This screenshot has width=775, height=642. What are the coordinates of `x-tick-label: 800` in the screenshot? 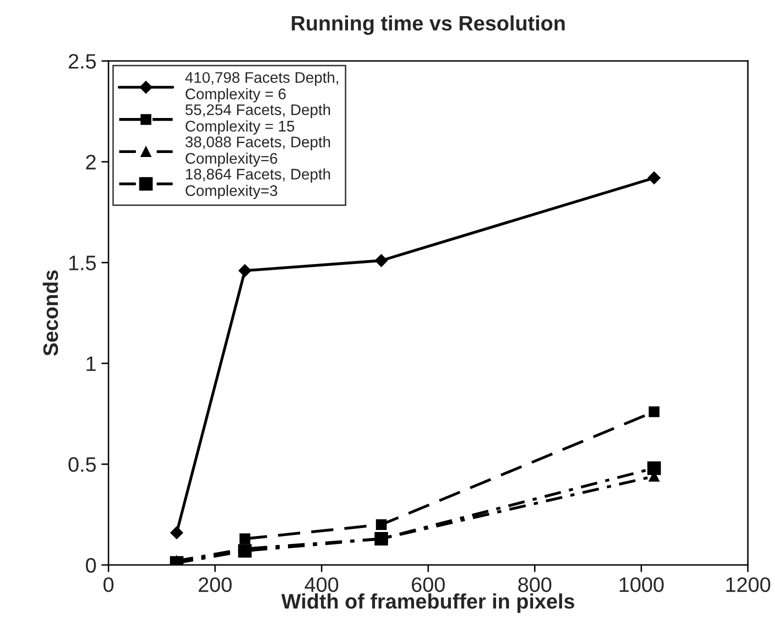 It's located at (535, 584).